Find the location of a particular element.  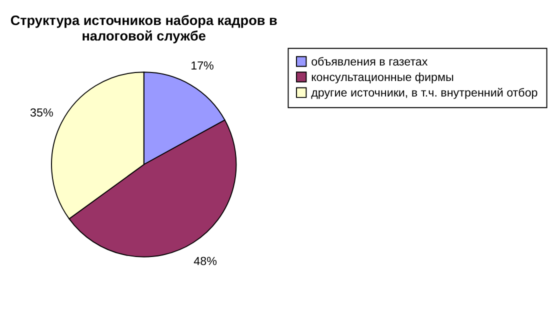

data-label: 17% is located at coordinates (202, 66).